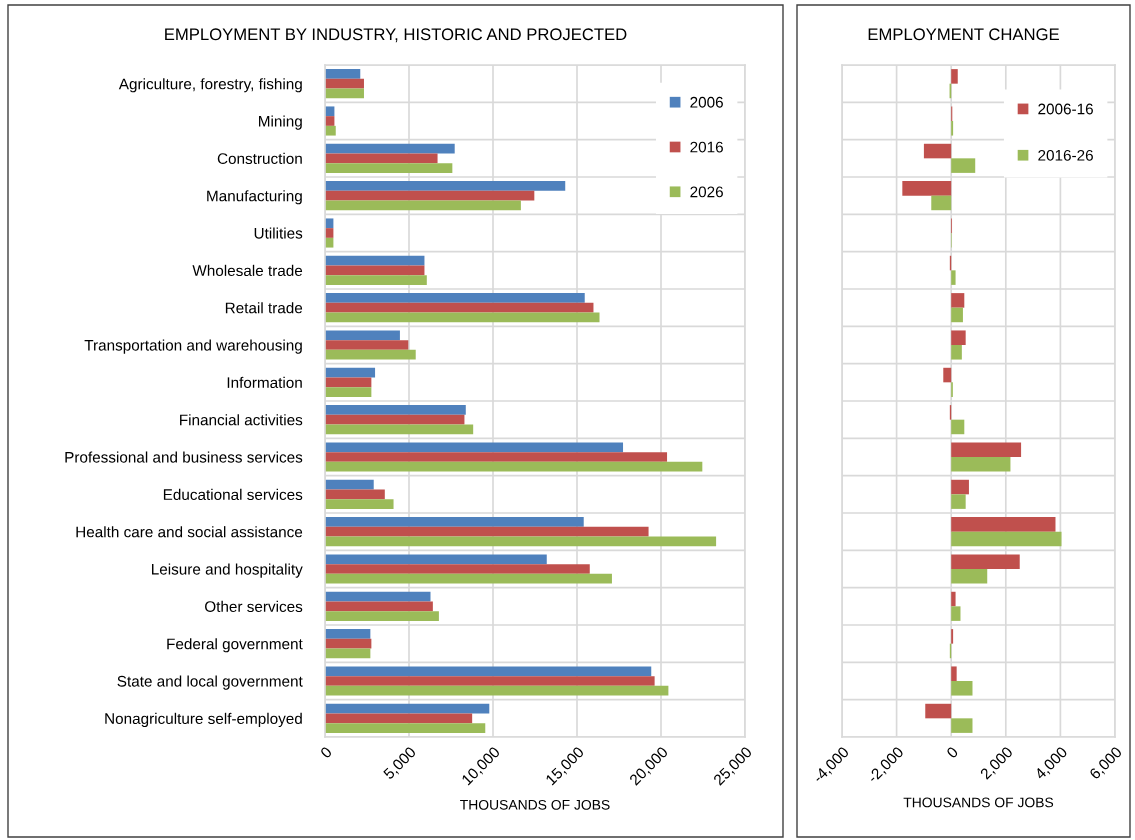 Image resolution: width=1135 pixels, height=840 pixels. I want to click on y-tick-label: Educational services, so click(233, 494).